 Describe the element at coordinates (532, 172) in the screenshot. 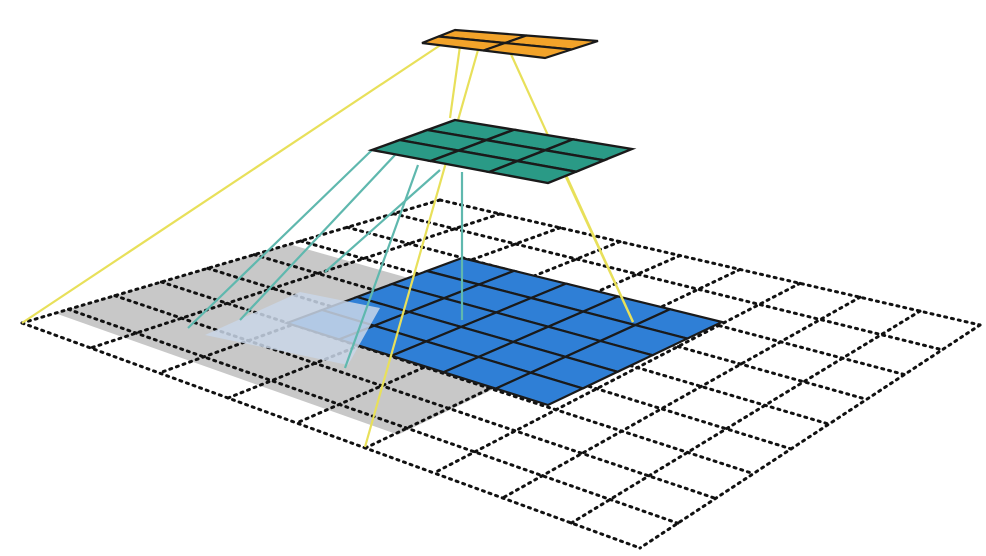

I see `teal-cell` at that location.